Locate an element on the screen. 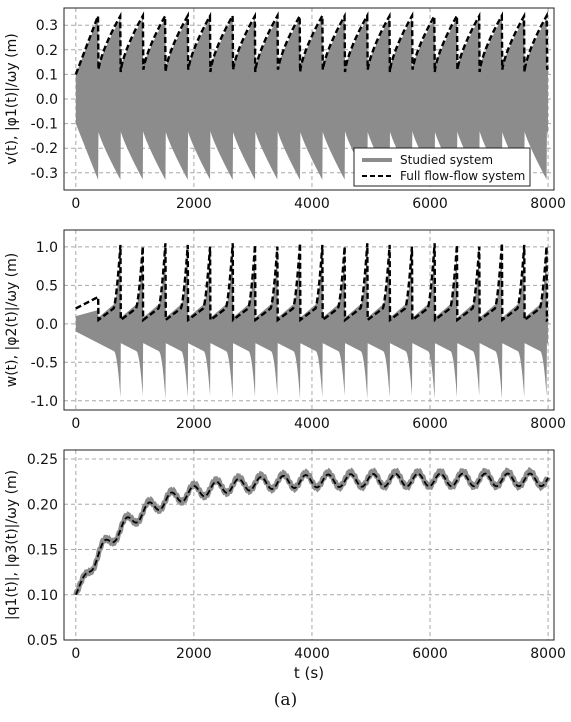 Image resolution: width=571 pixels, height=722 pixels. y-tick-label: 0.5 is located at coordinates (47, 286).